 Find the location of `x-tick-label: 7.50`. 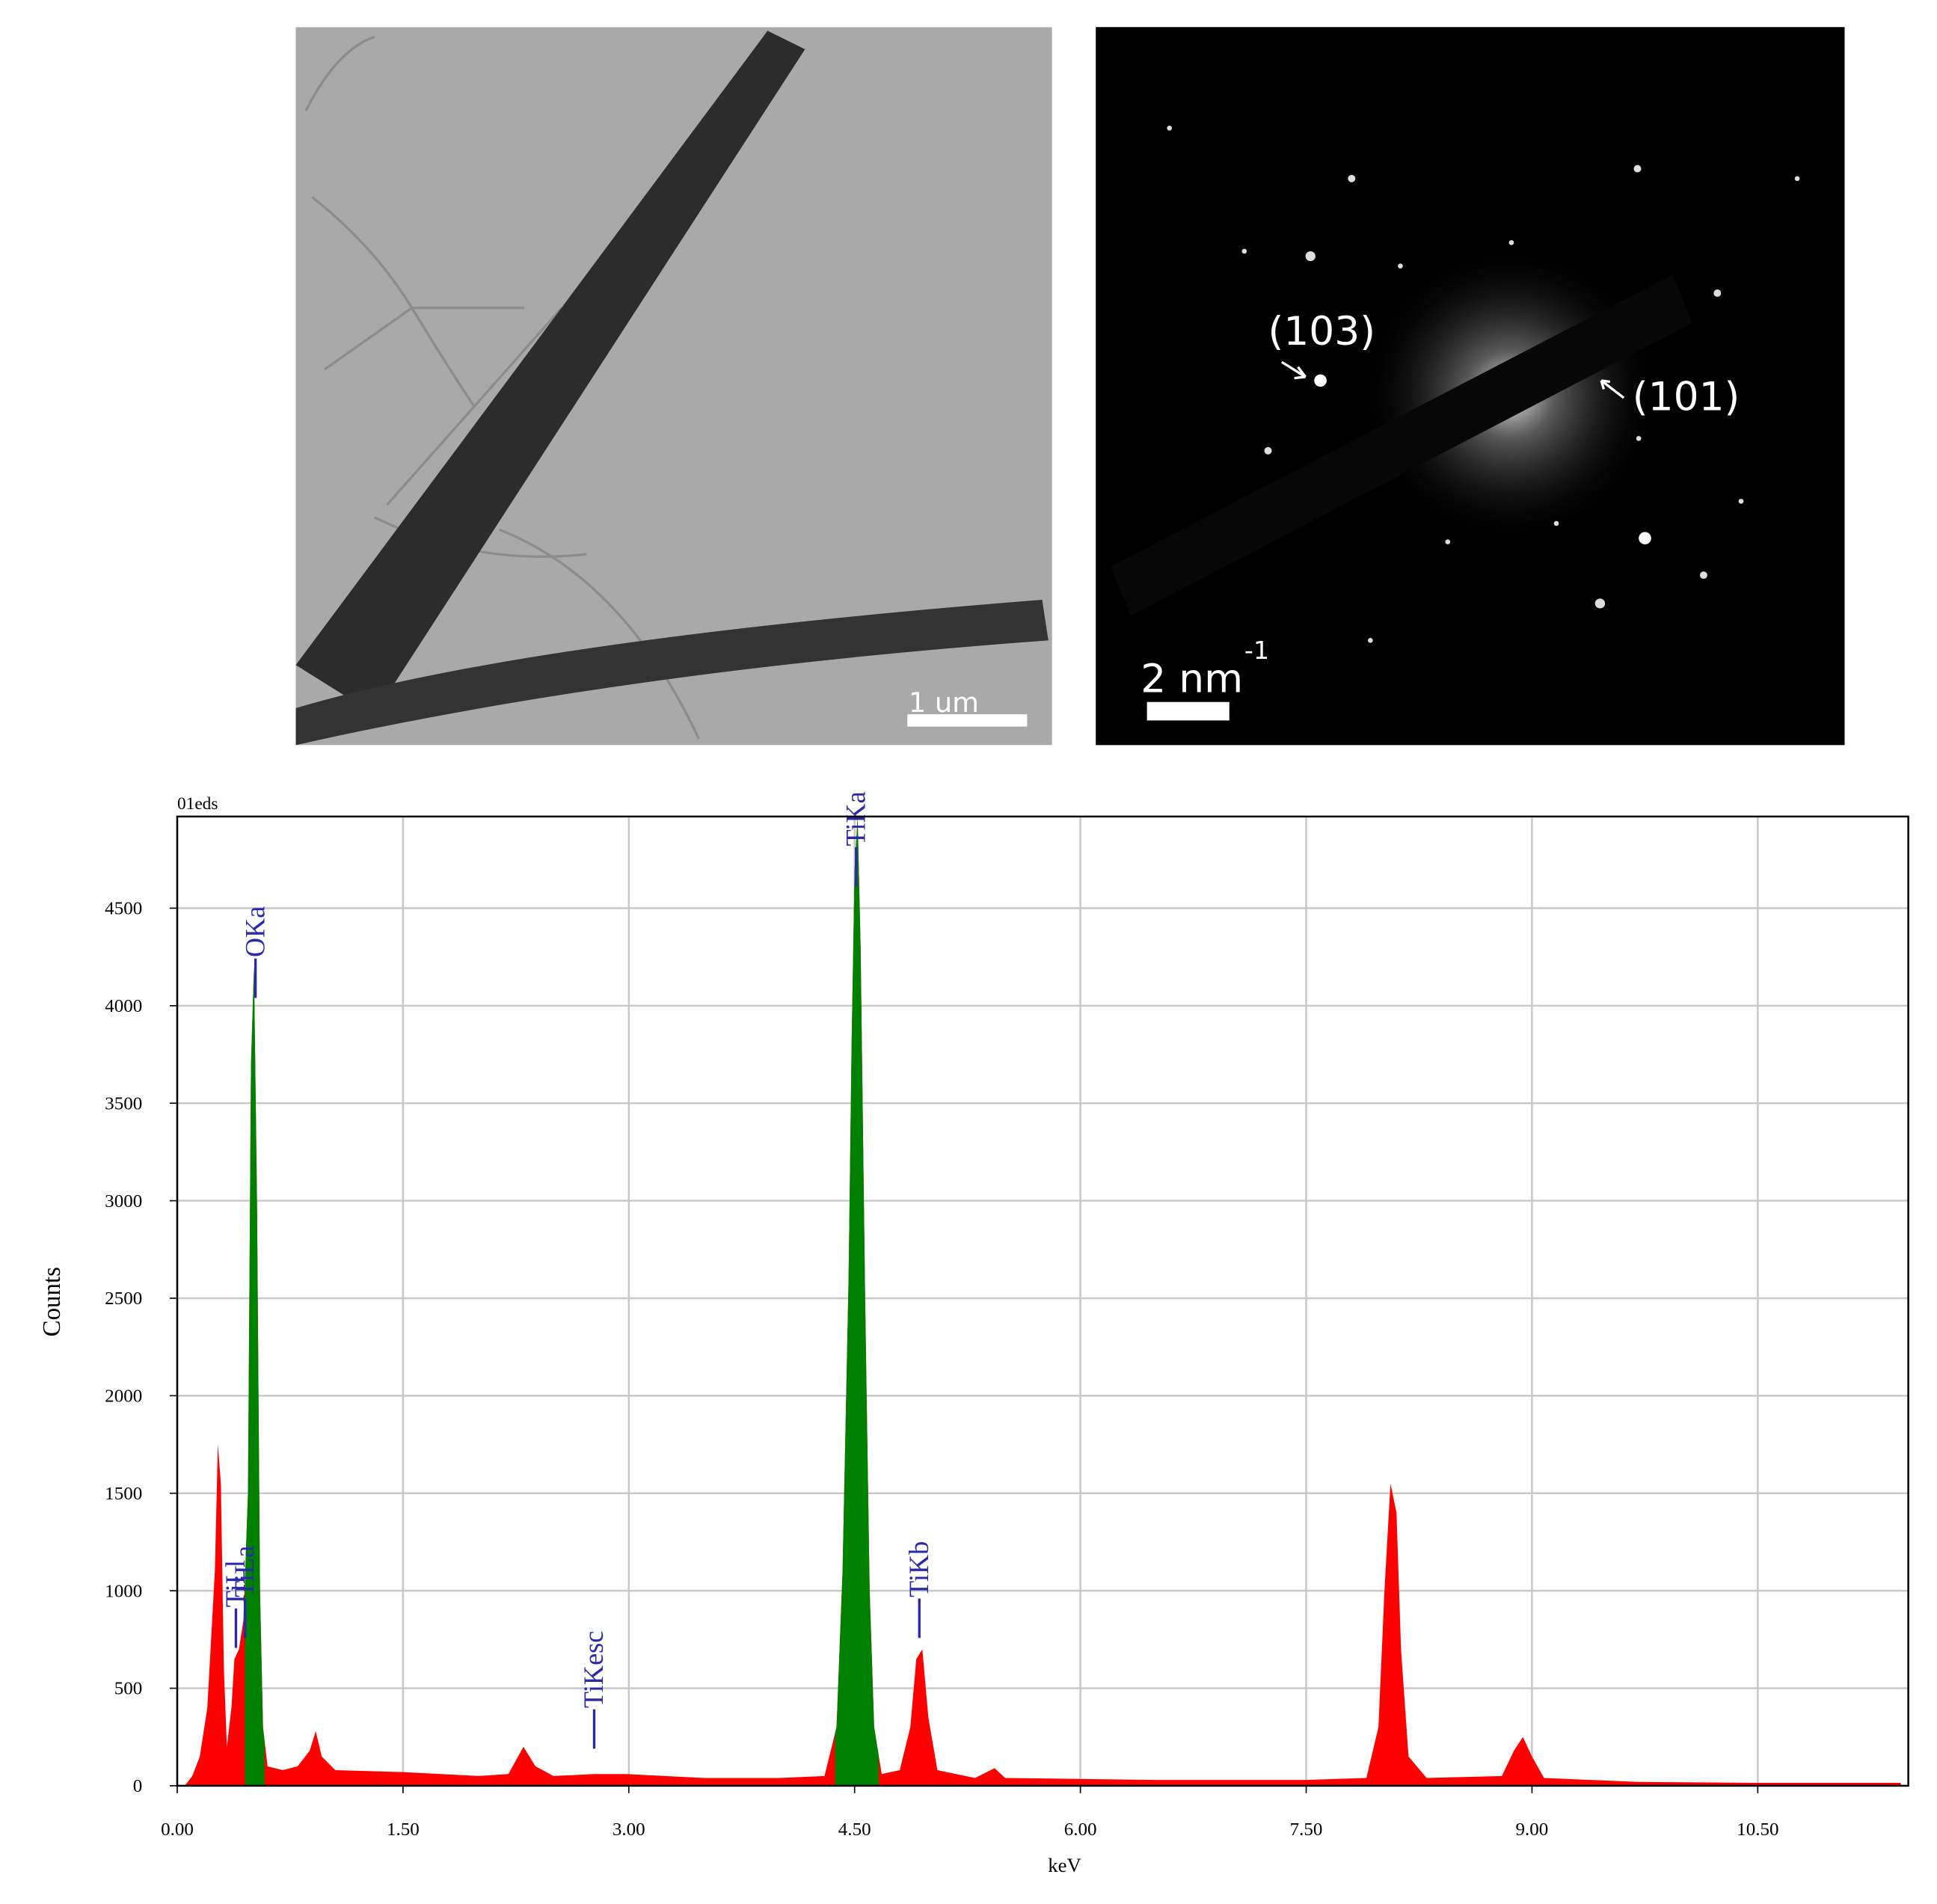

x-tick-label: 7.50 is located at coordinates (1306, 1829).